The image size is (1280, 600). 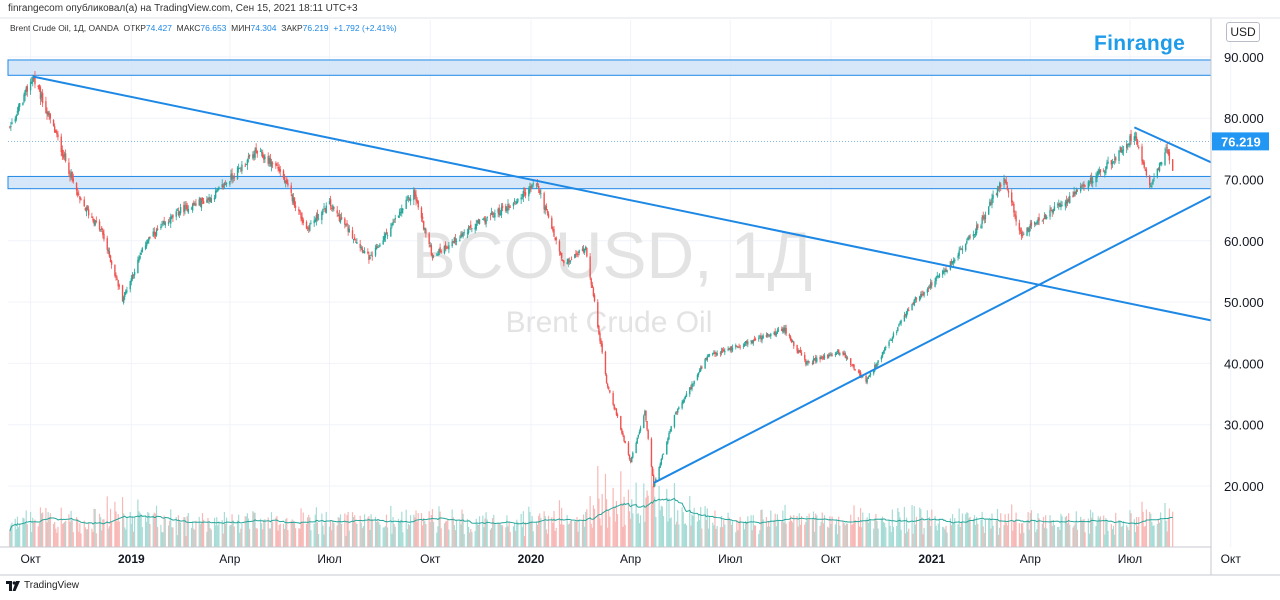 What do you see at coordinates (1243, 32) in the screenshot?
I see `currency-button: USD` at bounding box center [1243, 32].